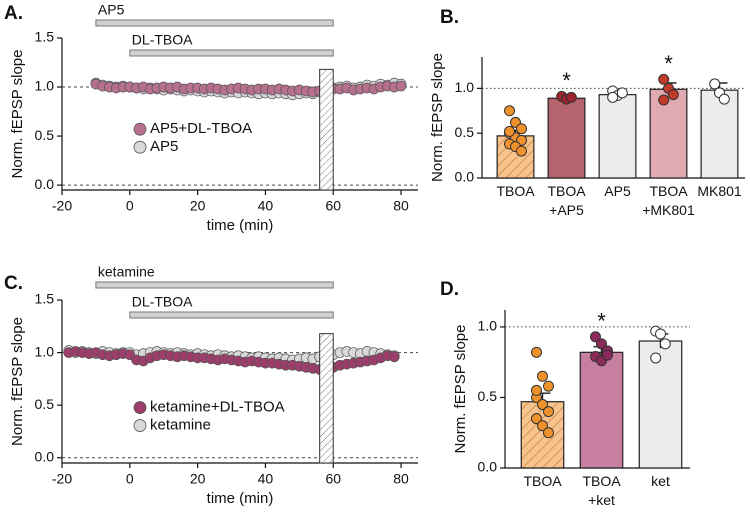  Describe the element at coordinates (201, 128) in the screenshot. I see `legend-label: AP5+DL-TBOA` at that location.